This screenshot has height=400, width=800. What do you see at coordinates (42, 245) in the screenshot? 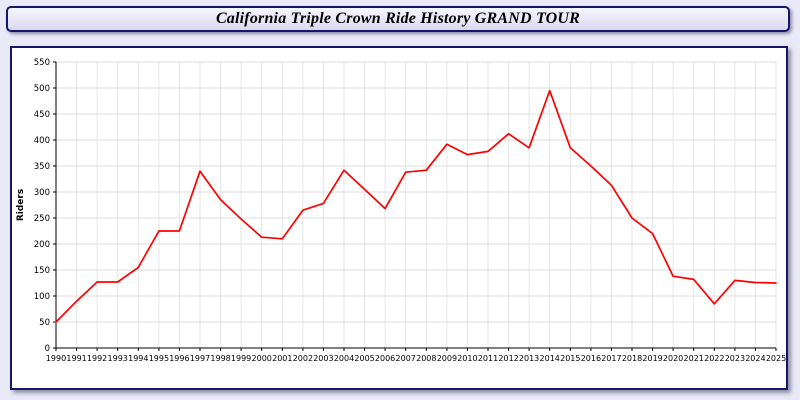
I see `y-tick-label: 200` at bounding box center [42, 245].